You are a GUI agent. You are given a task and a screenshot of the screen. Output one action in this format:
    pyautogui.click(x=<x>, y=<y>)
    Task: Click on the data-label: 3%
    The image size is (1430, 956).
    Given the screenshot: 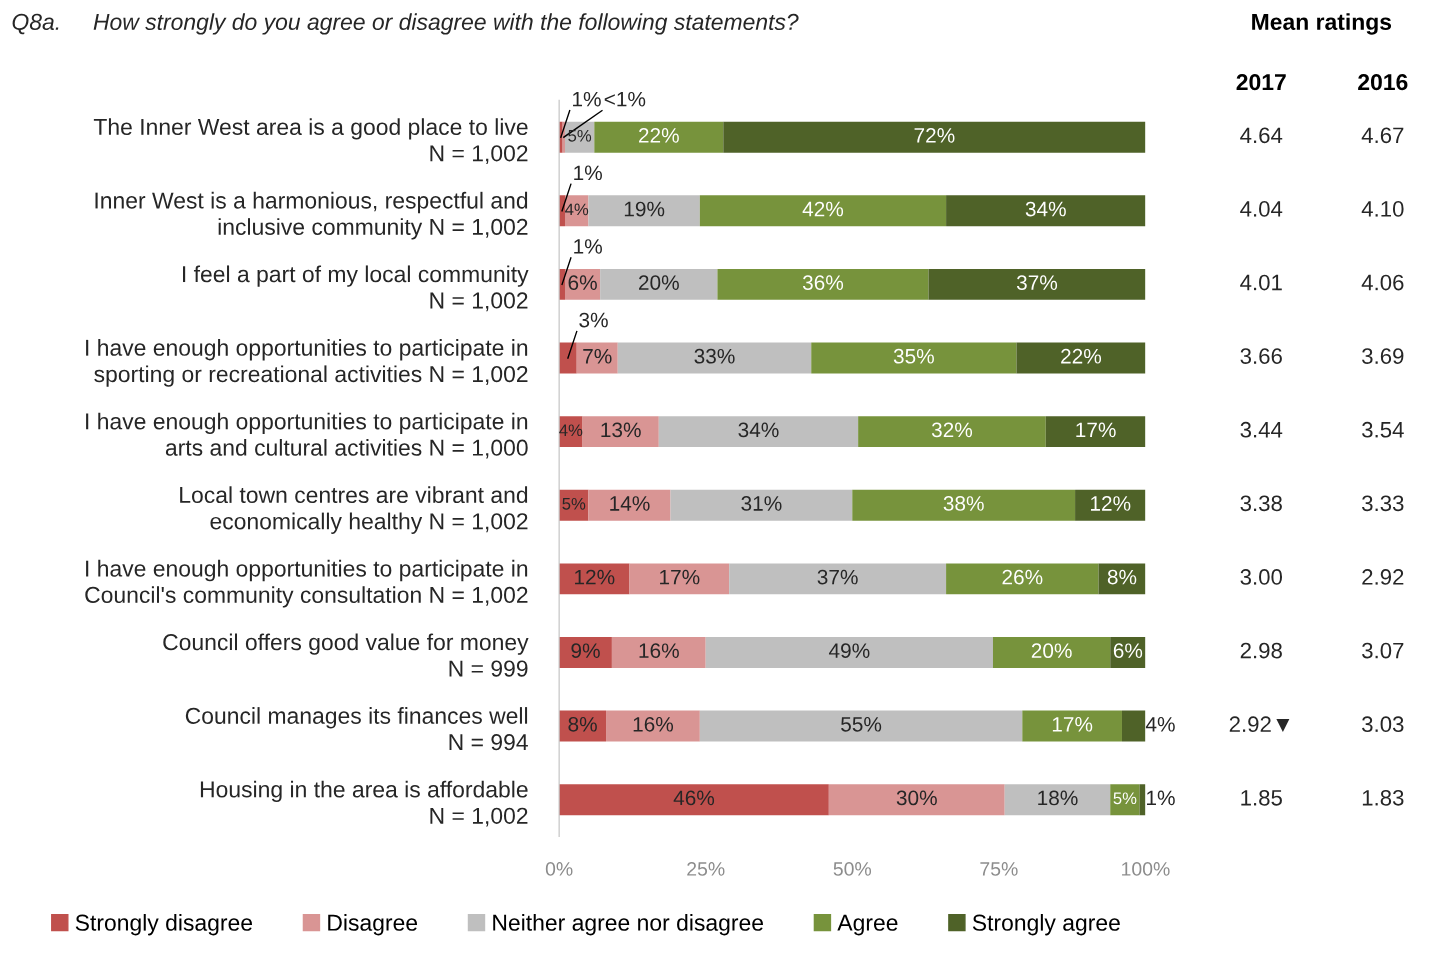 What is the action you would take?
    pyautogui.click(x=593, y=320)
    